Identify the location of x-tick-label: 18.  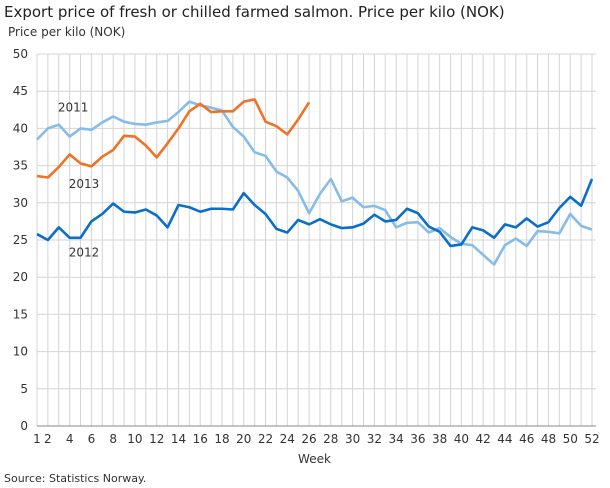
(221, 439).